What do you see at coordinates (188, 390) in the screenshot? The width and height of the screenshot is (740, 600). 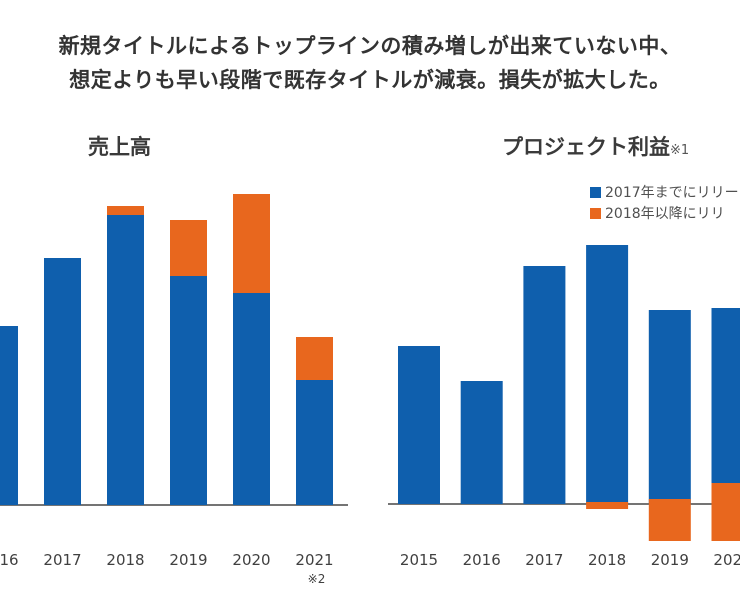 I see `sales-bar-pre2017-2019` at bounding box center [188, 390].